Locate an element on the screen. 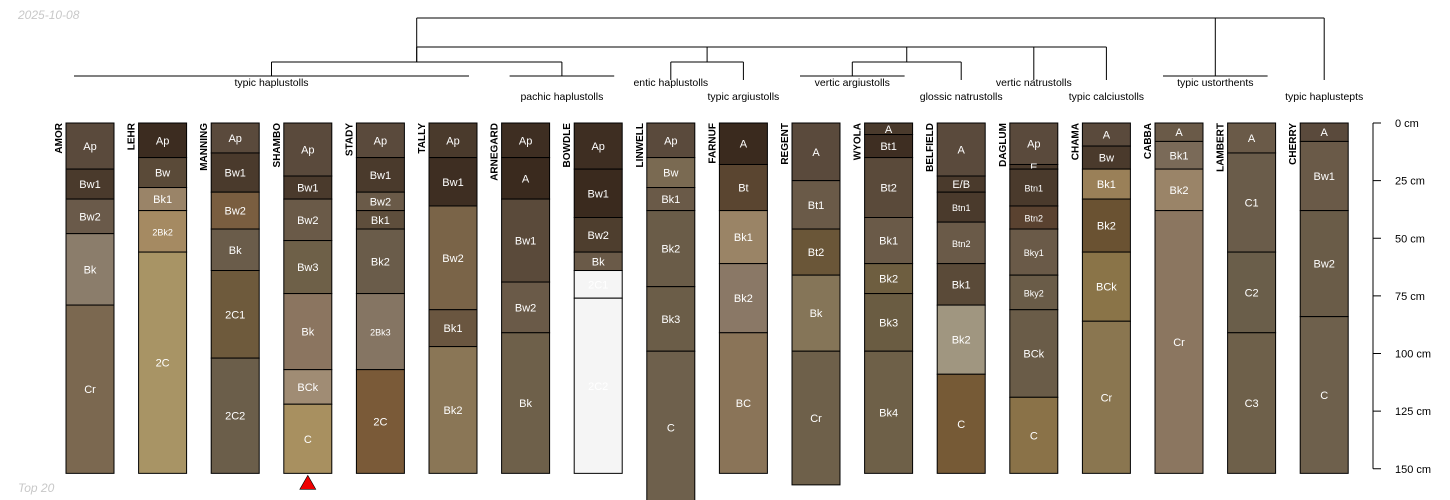 The width and height of the screenshot is (1450, 500). horizon-label-lehr-1: Bw is located at coordinates (162, 174).